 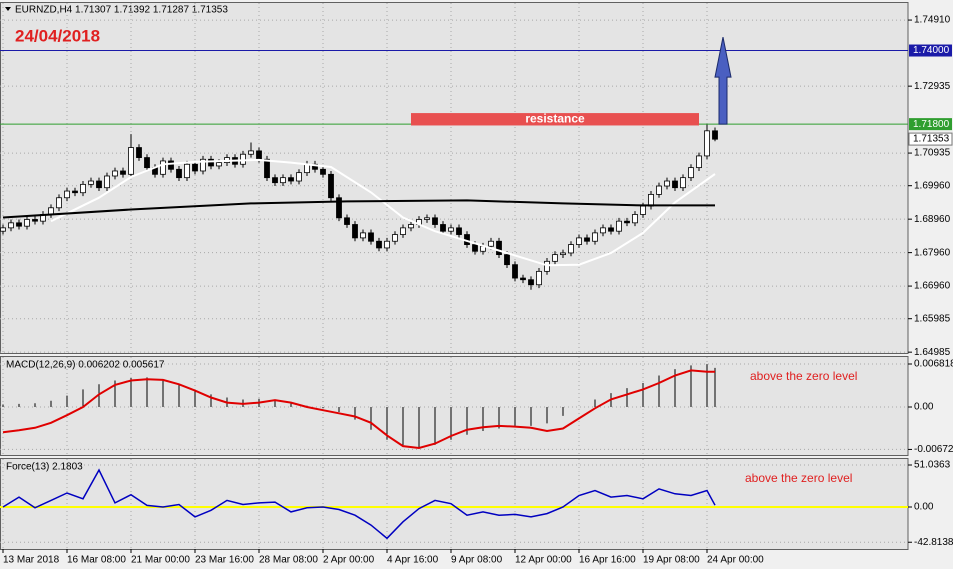 I want to click on level-label: 1.74000, so click(x=931, y=50).